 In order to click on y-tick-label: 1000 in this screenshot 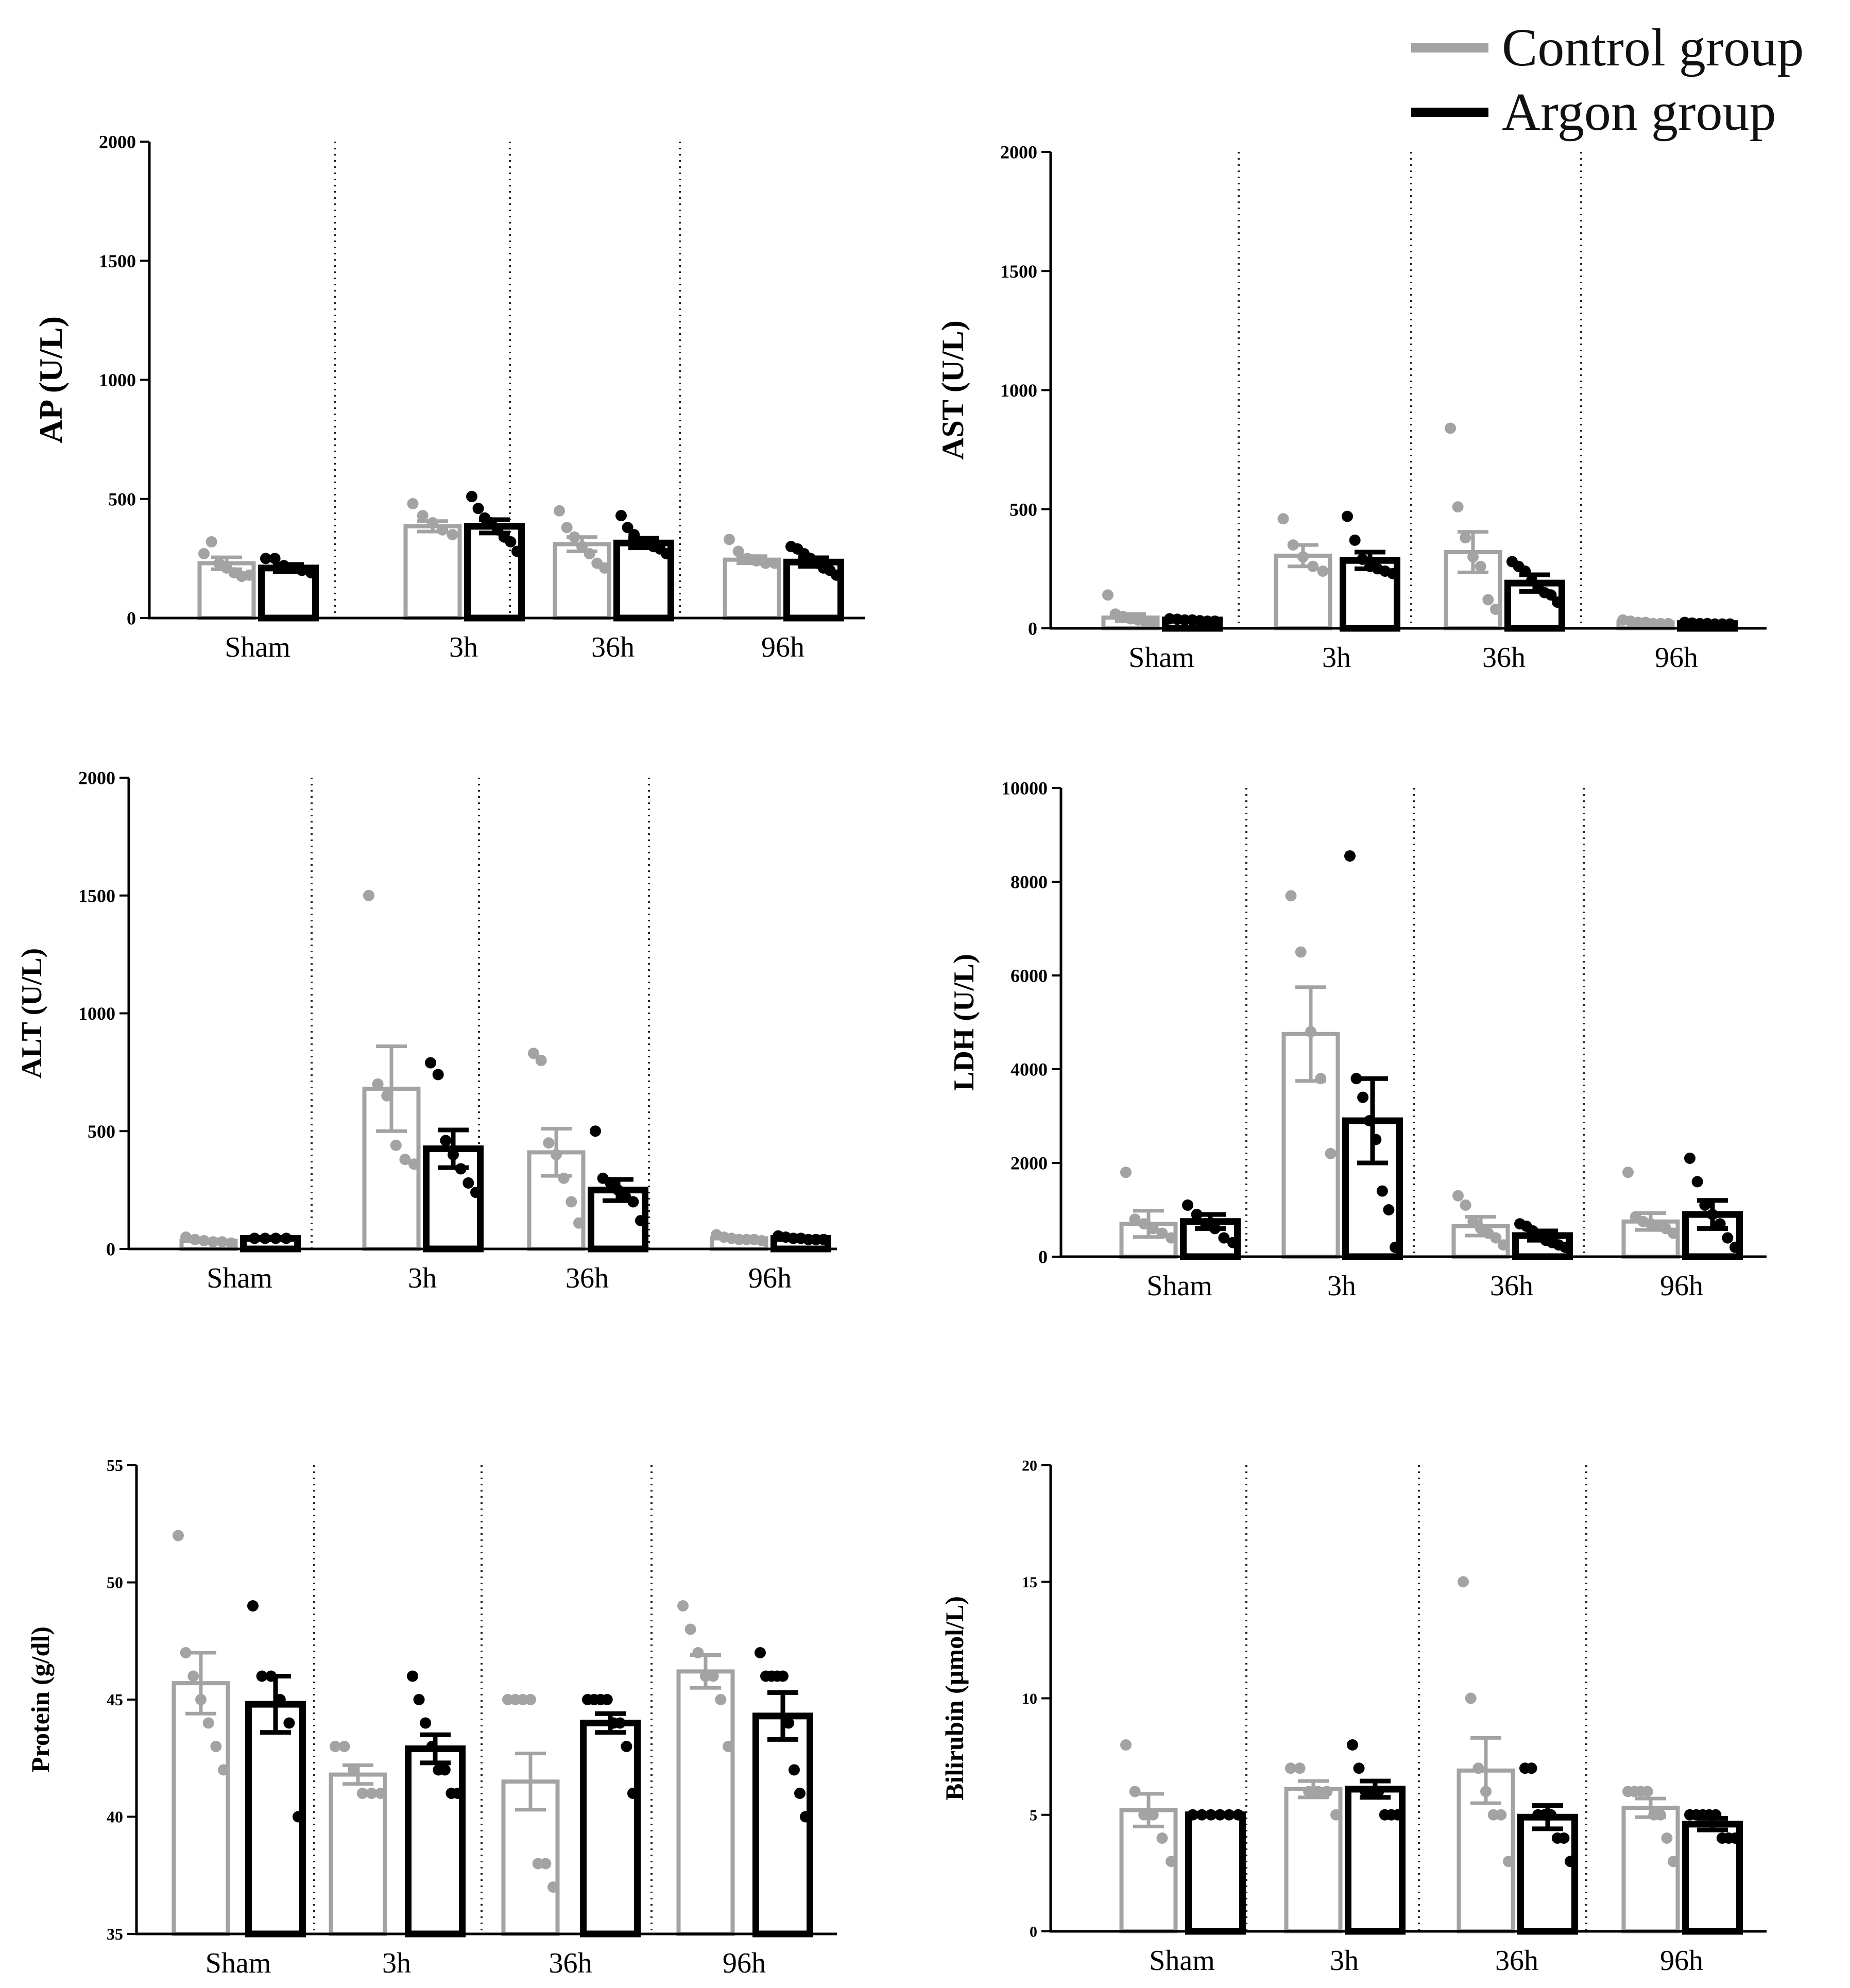, I will do `click(96, 1013)`.